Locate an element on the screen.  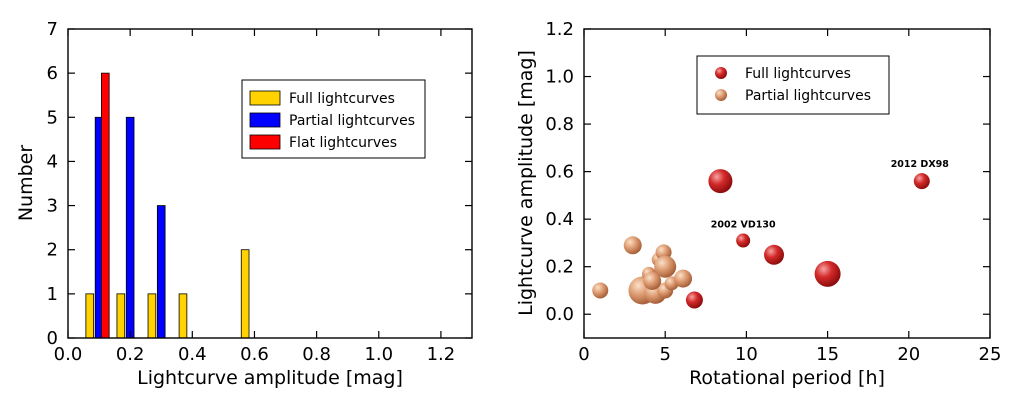
histogram-y-axis-title: Number is located at coordinates (26, 183).